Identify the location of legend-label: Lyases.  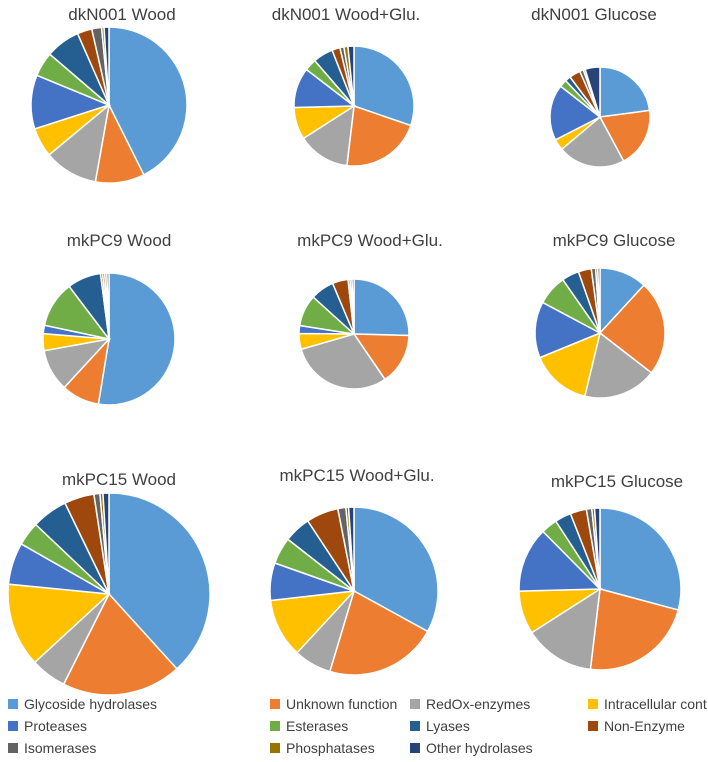
(448, 726).